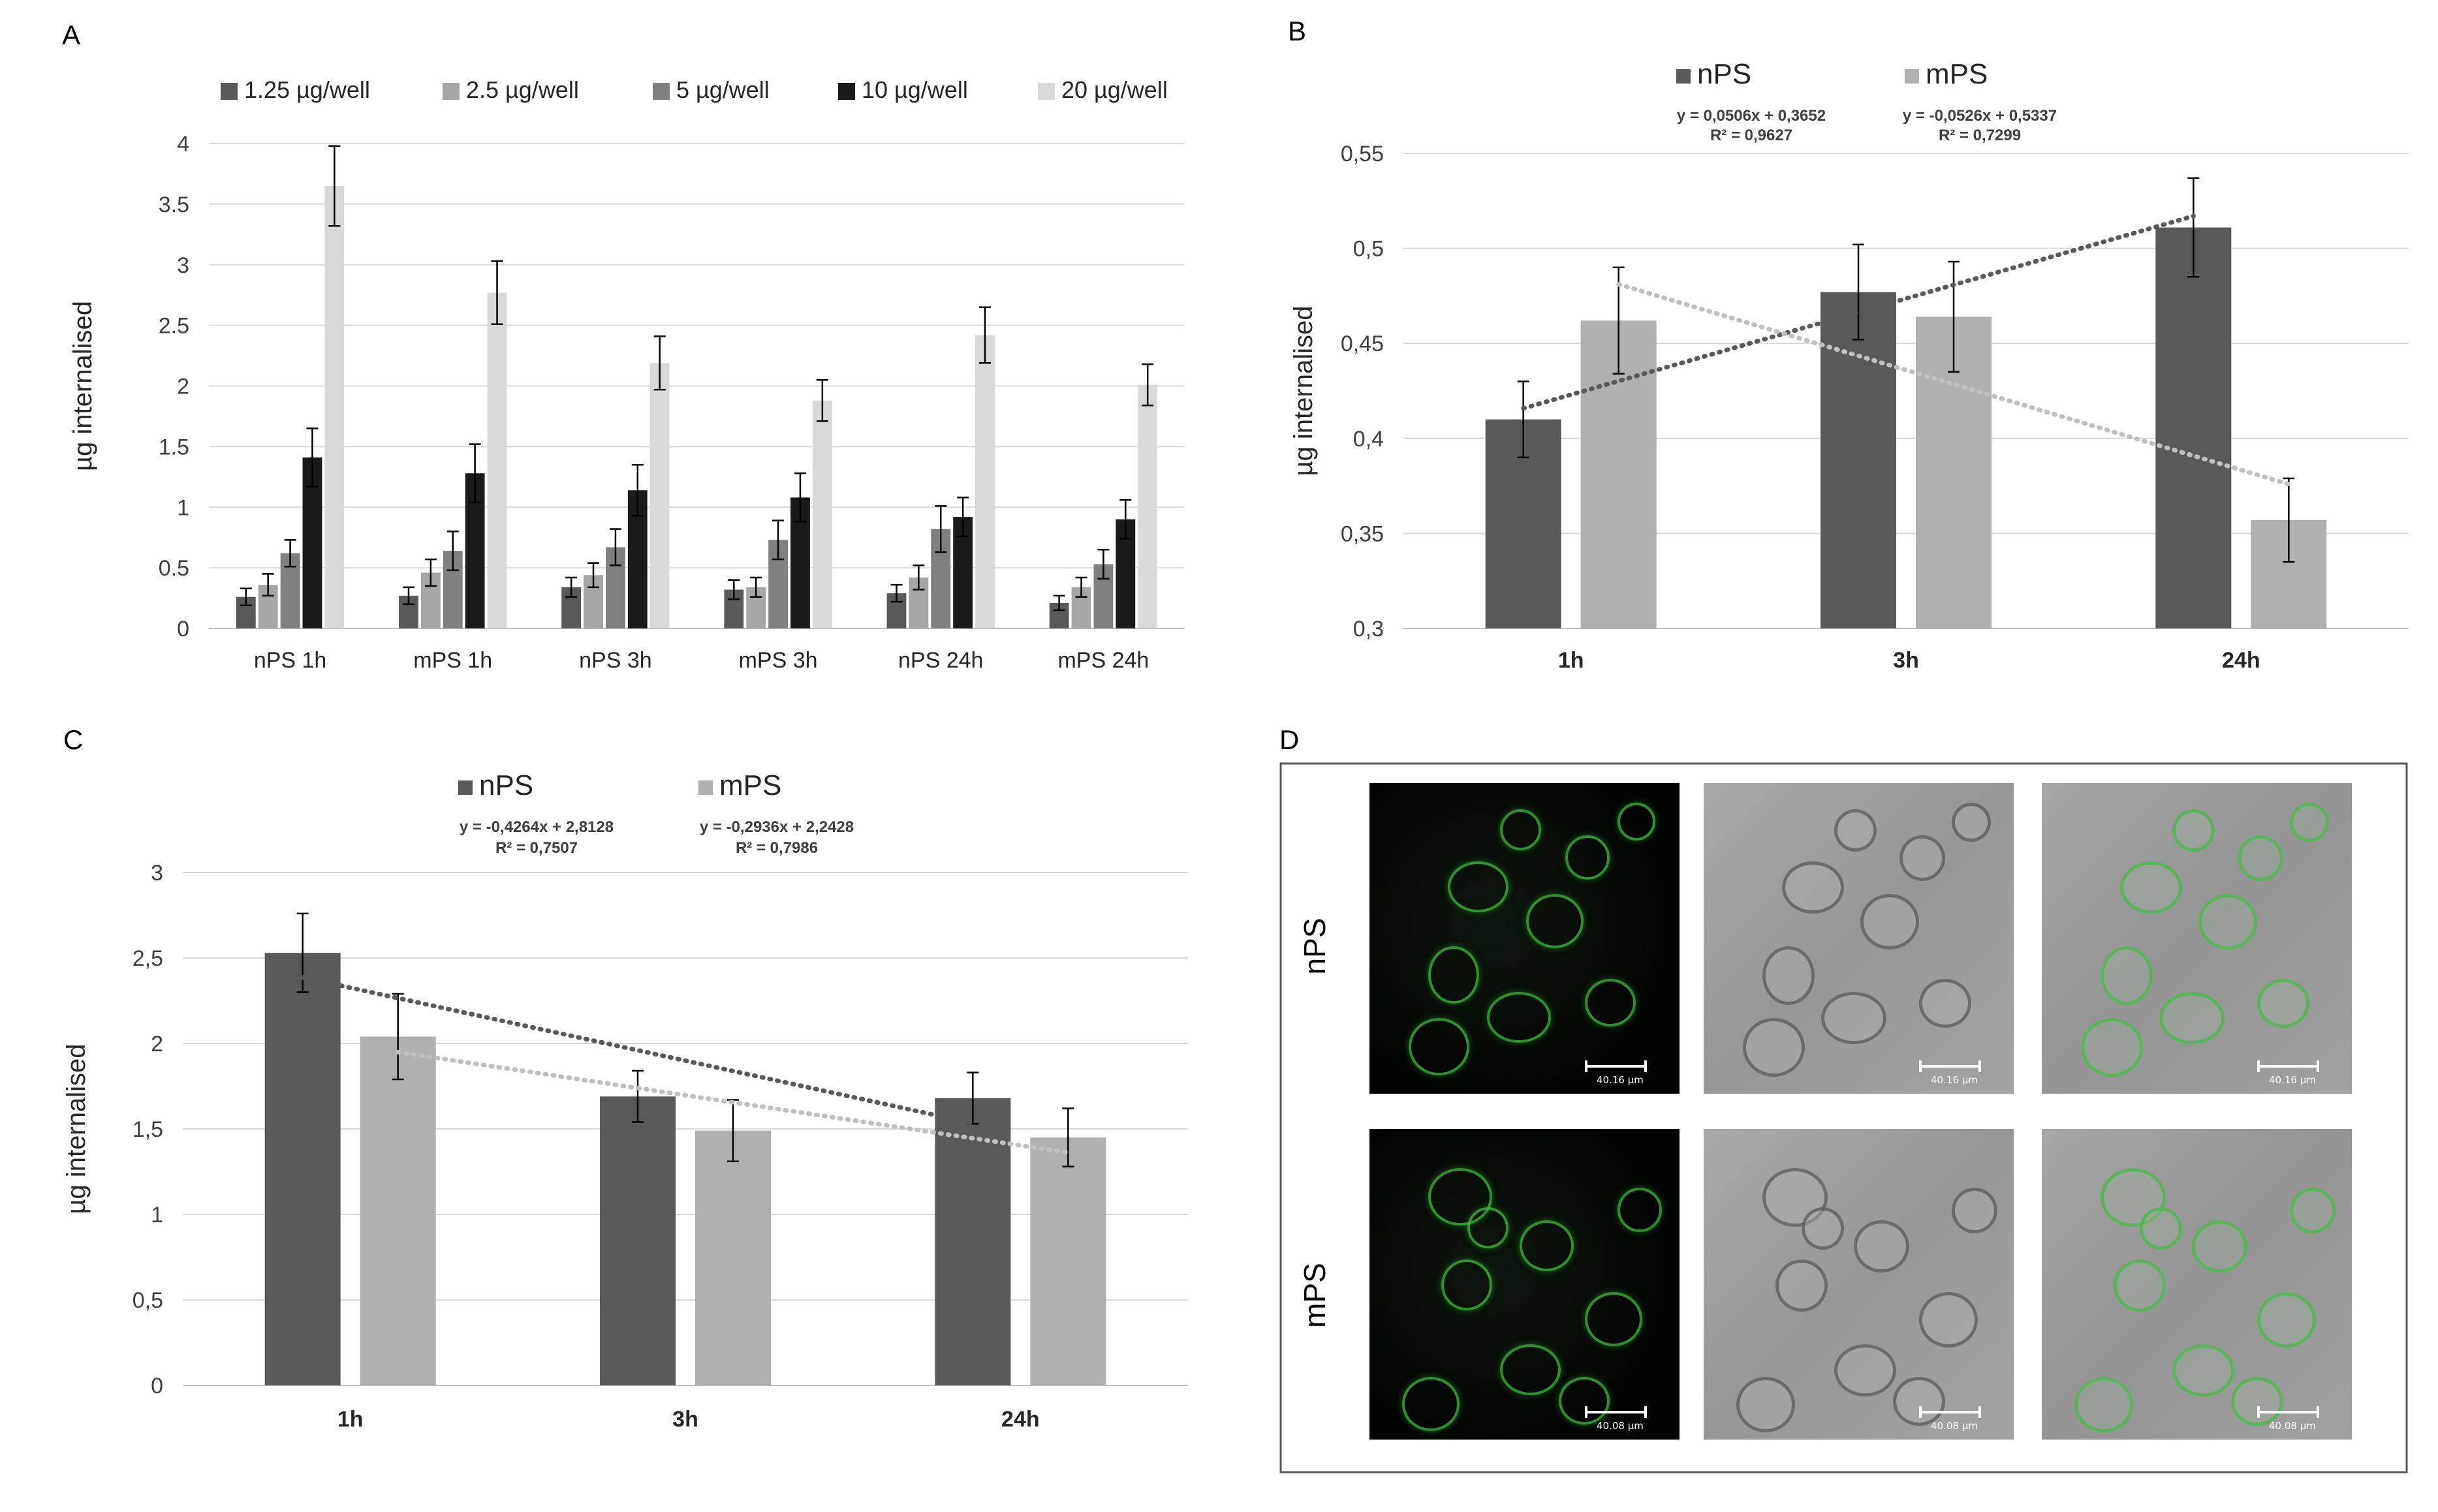 The width and height of the screenshot is (2438, 1512). What do you see at coordinates (1103, 660) in the screenshot?
I see `x-tick-label: mPS 24h` at bounding box center [1103, 660].